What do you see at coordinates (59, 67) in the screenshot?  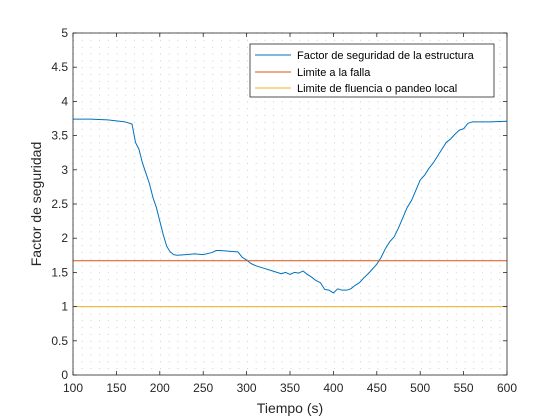 I see `y-tick-label: 4.5` at bounding box center [59, 67].